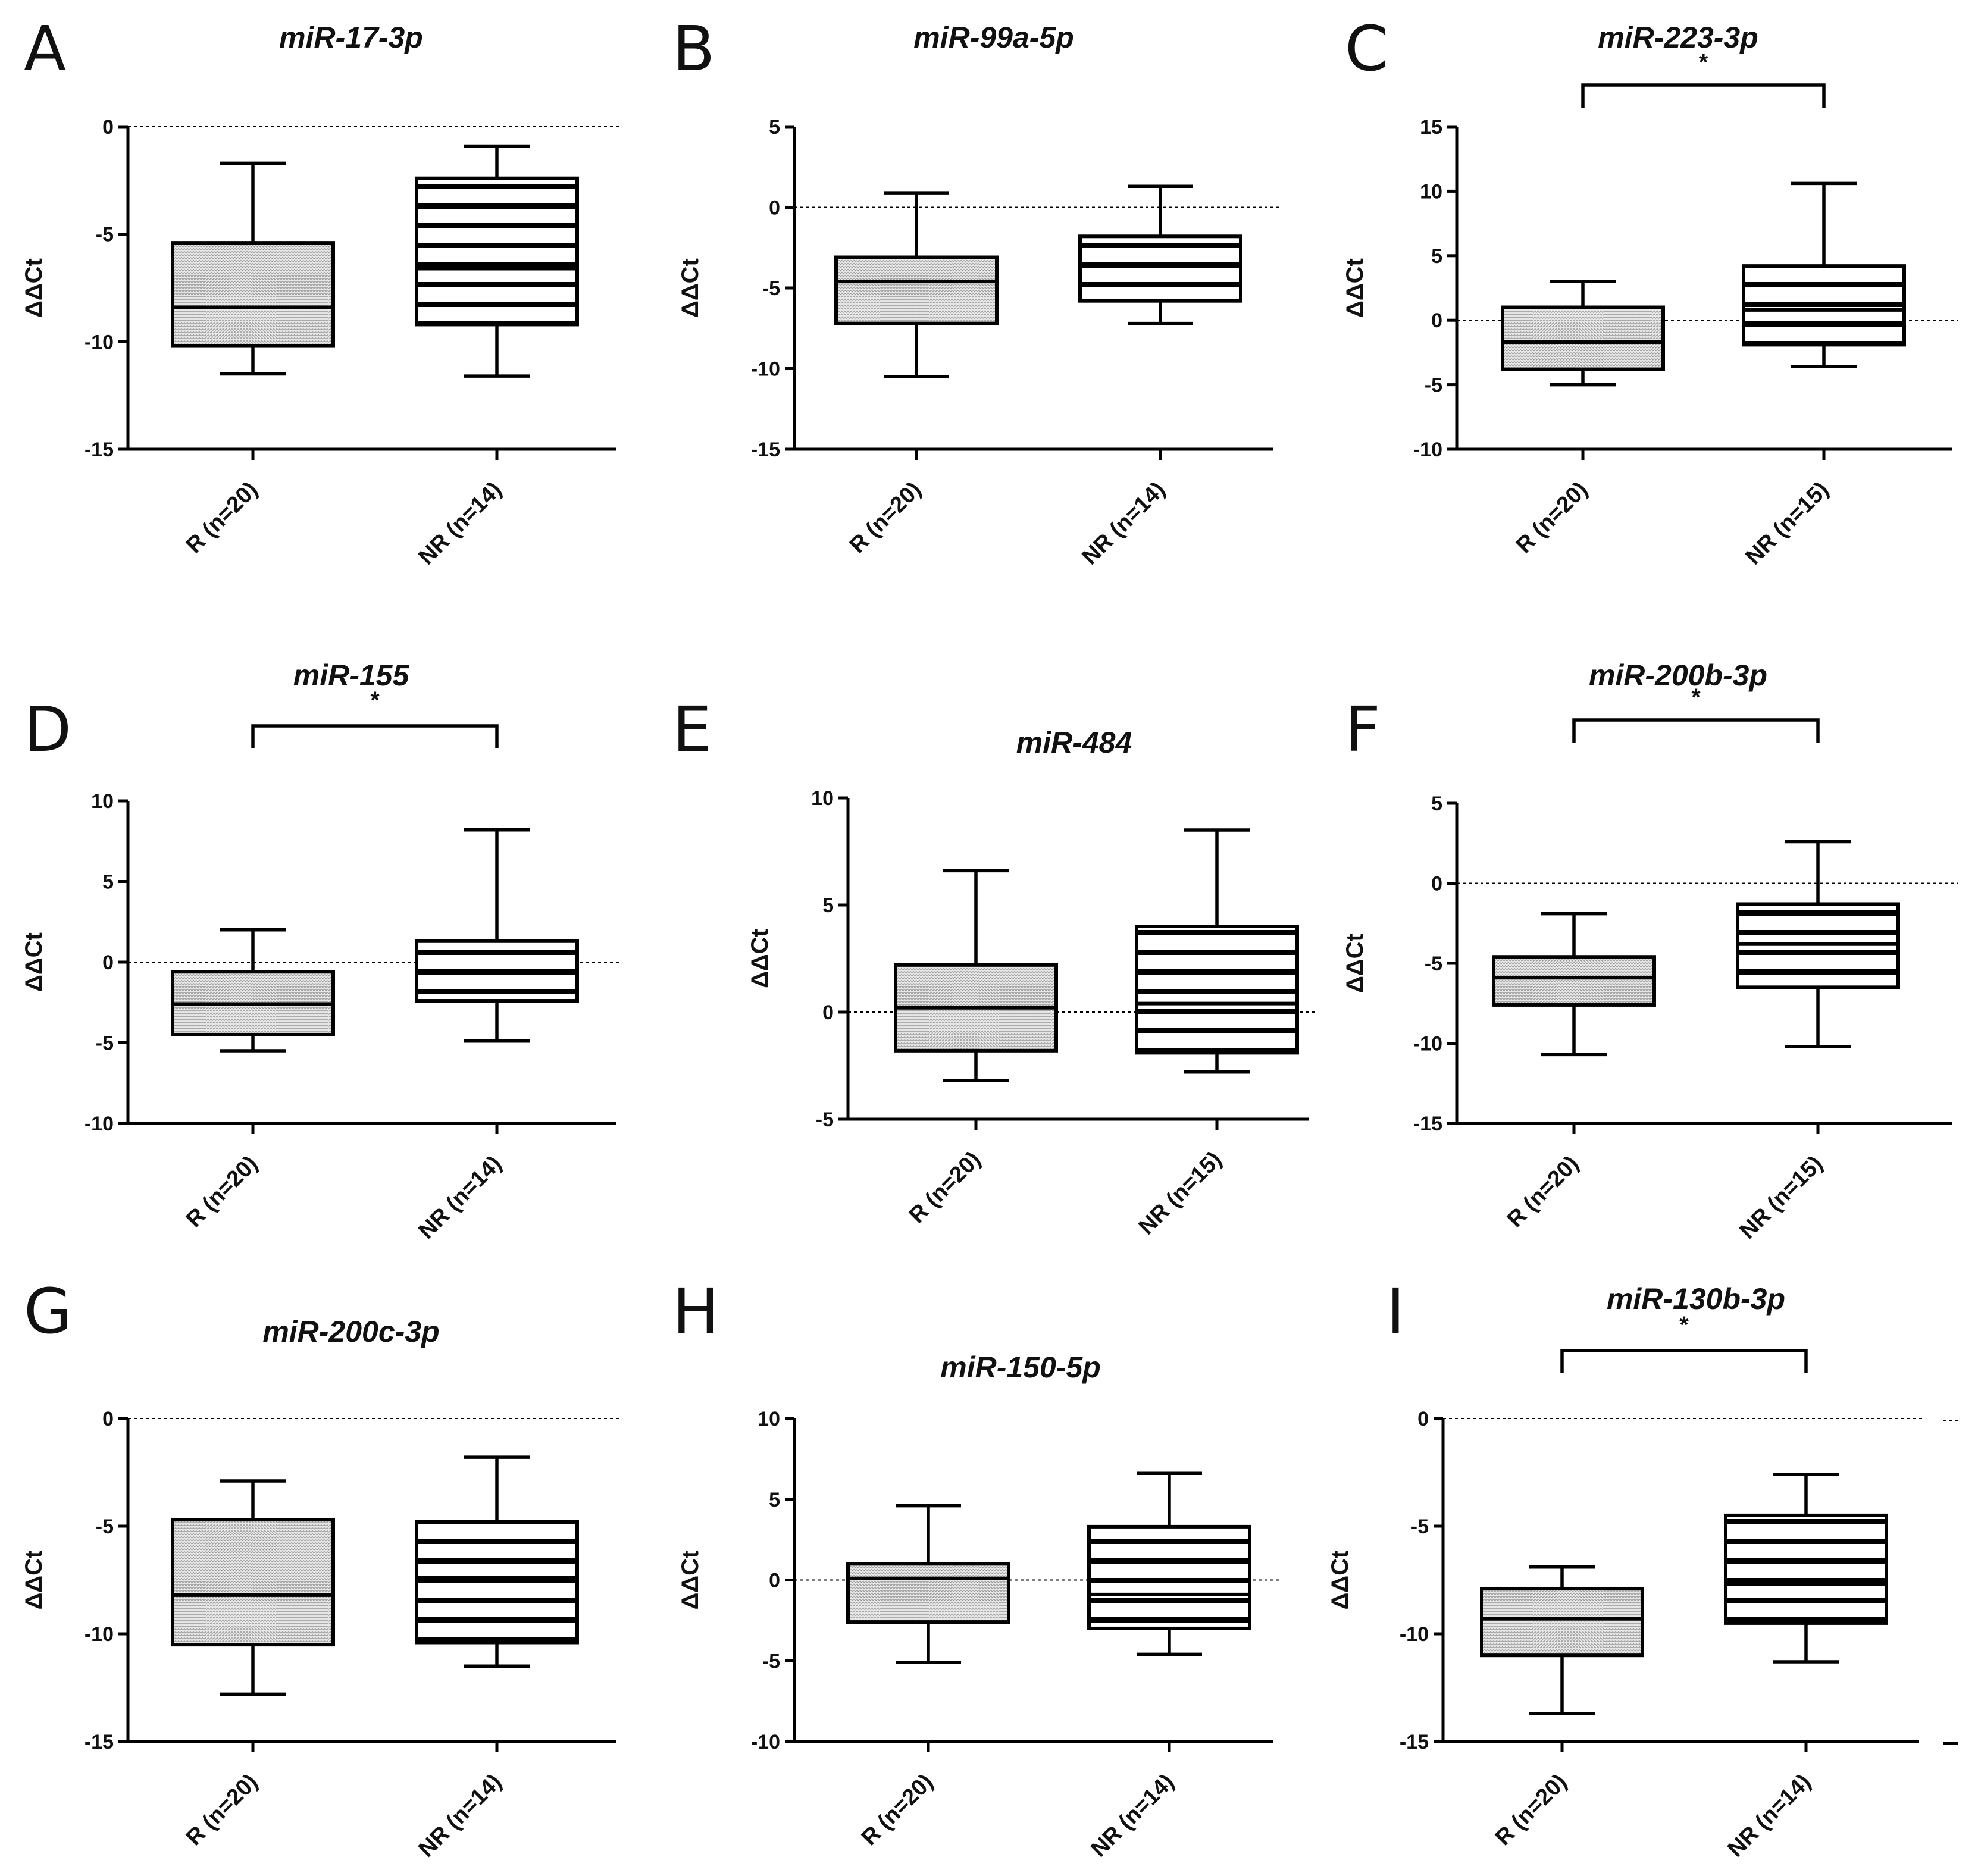 The height and width of the screenshot is (1876, 1978). I want to click on chart-title: miR-223-3p, so click(1678, 37).